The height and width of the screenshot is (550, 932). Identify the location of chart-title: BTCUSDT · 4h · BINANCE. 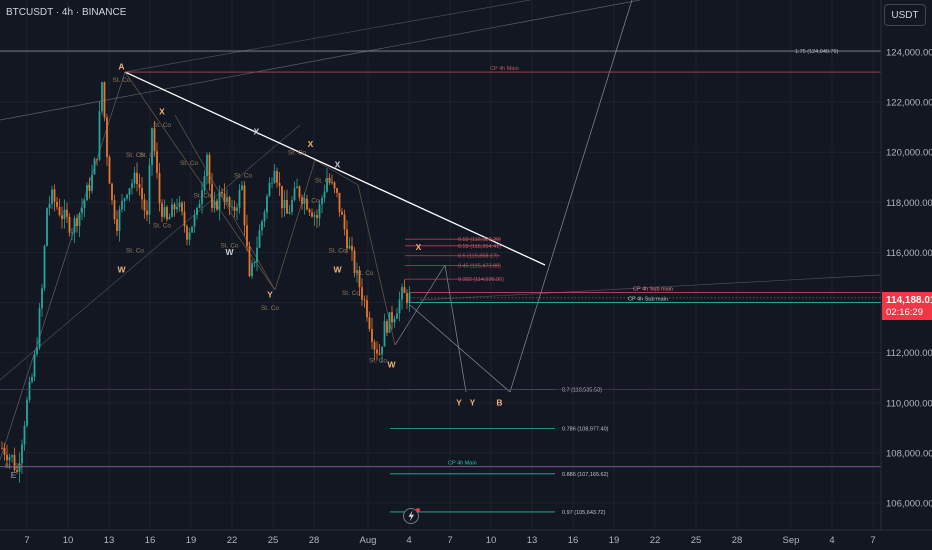
(66, 12).